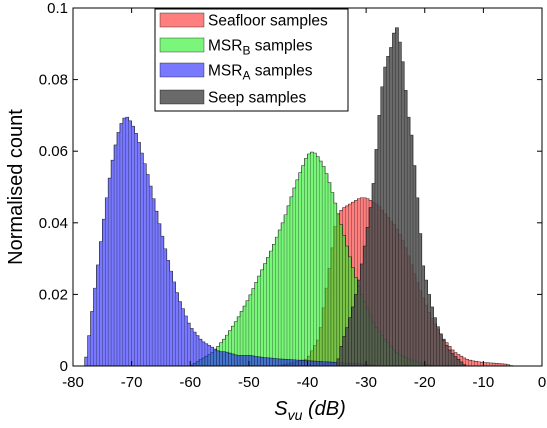  I want to click on legend-entry-seep-samples: Seep samples, so click(232, 98).